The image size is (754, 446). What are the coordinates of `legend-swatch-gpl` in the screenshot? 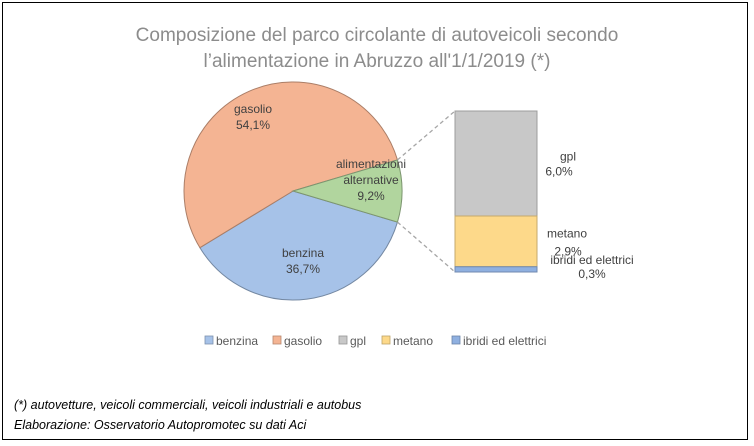 It's located at (343, 340).